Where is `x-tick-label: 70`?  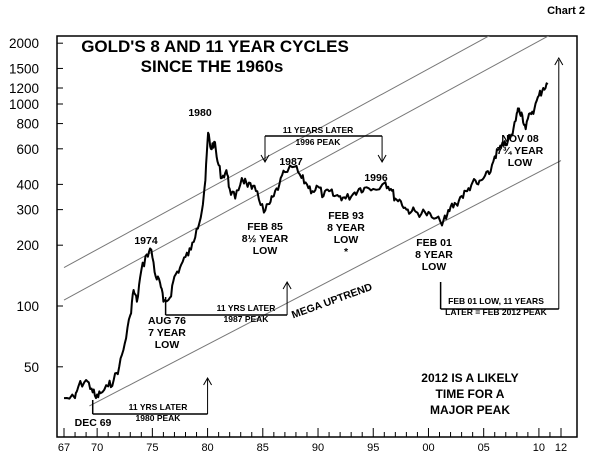 x-tick-label: 70 is located at coordinates (97, 448).